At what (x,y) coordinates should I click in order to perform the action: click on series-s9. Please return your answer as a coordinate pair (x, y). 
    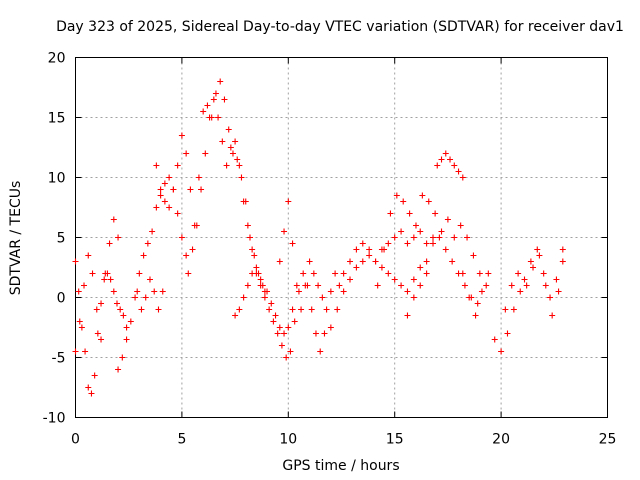
    Looking at the image, I should click on (309, 255).